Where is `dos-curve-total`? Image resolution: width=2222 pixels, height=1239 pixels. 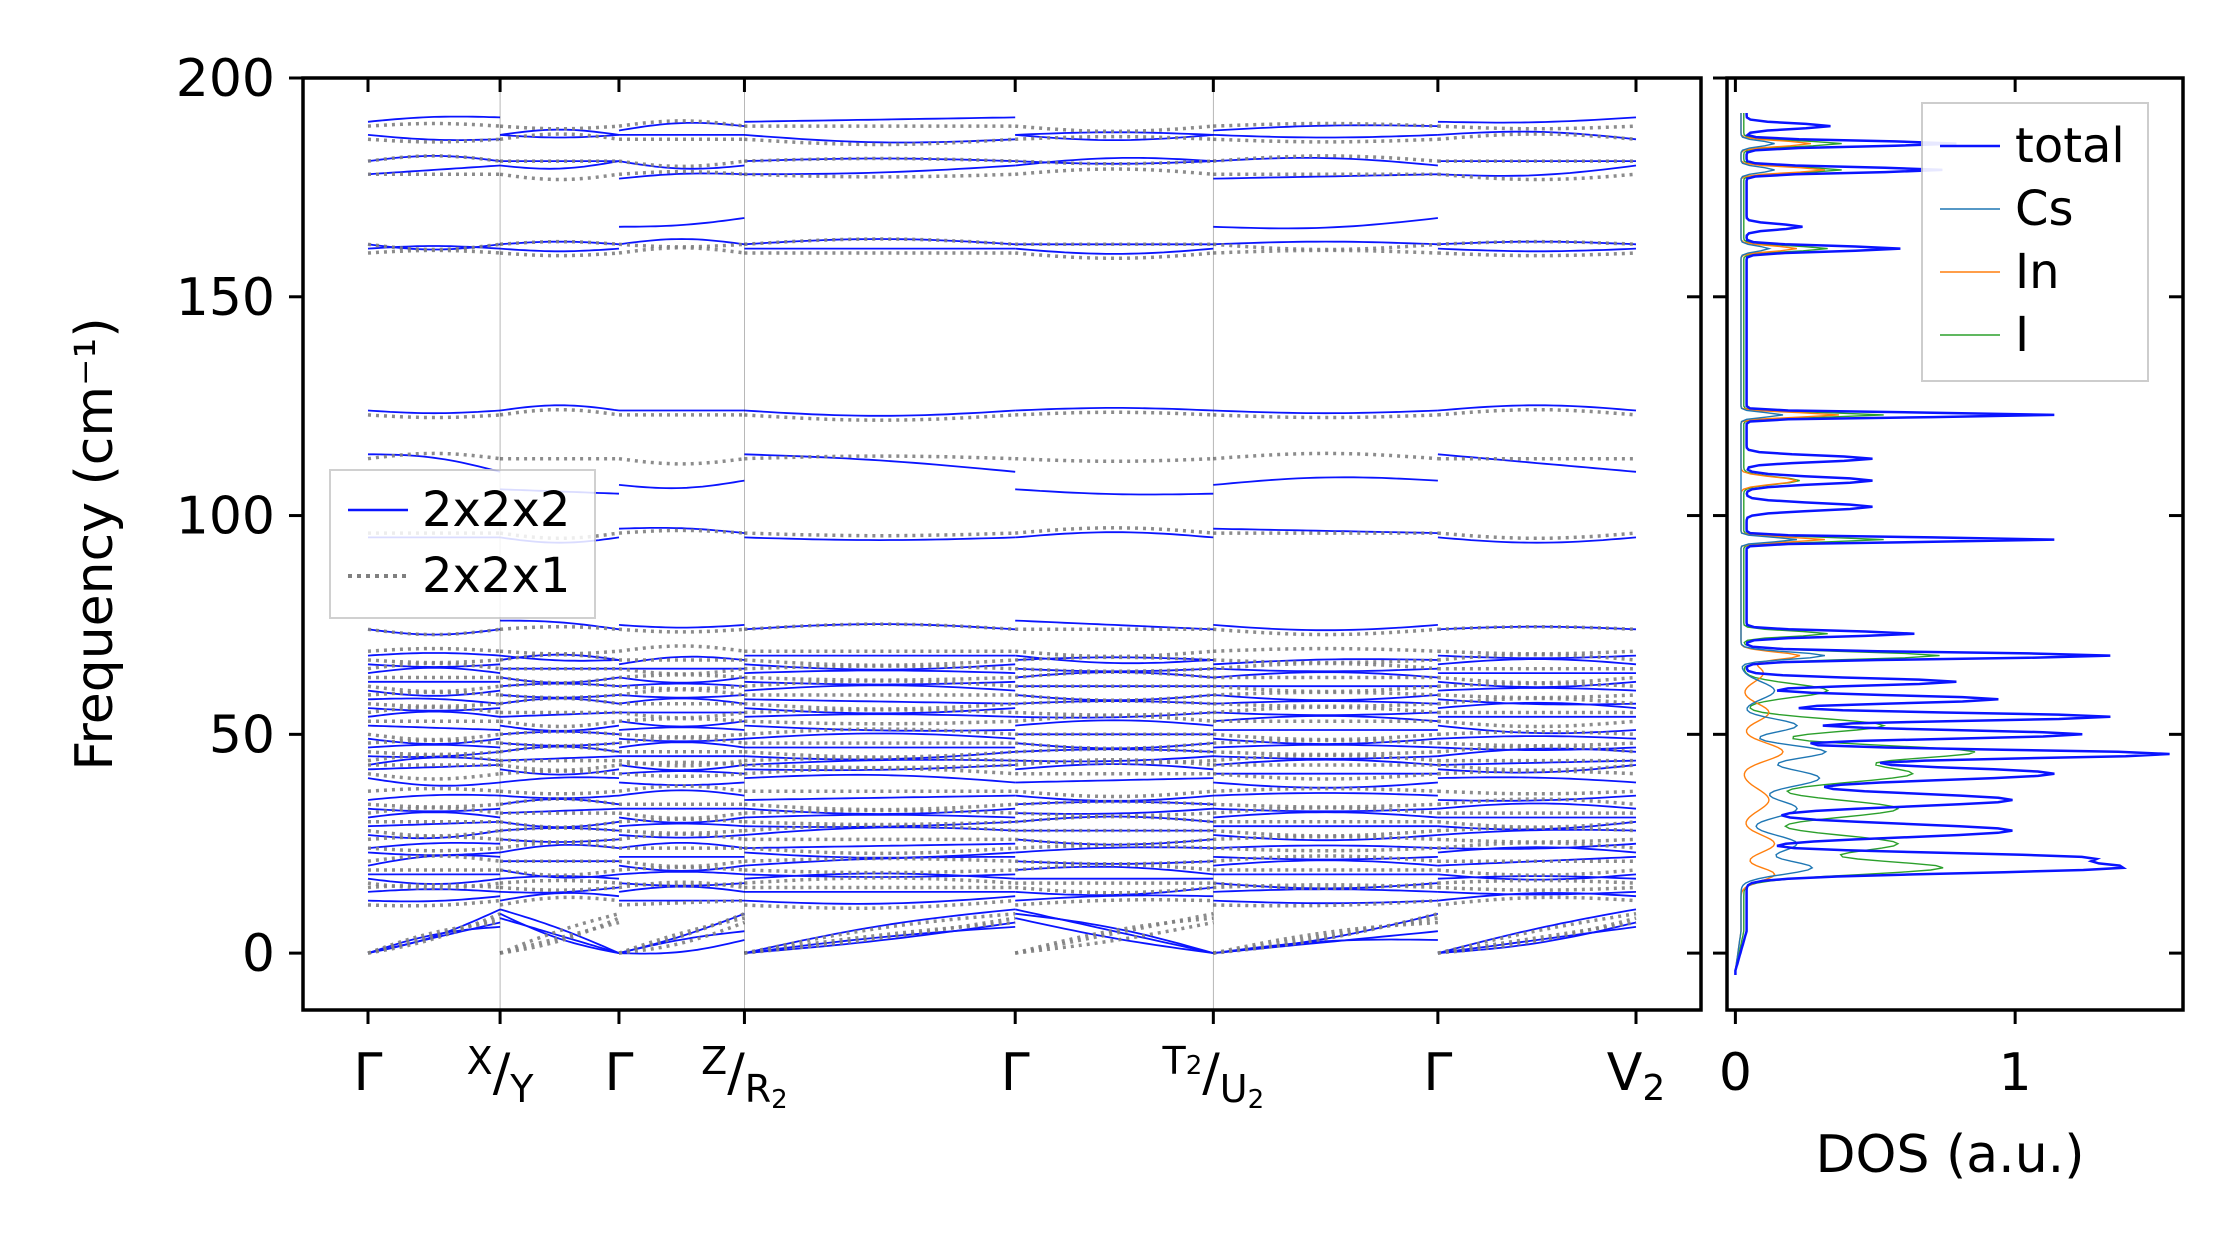
dos-curve-total is located at coordinates (1952, 544).